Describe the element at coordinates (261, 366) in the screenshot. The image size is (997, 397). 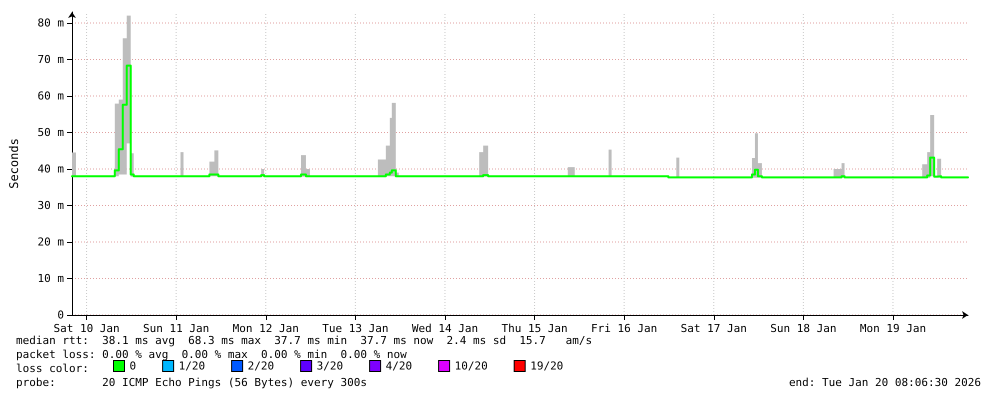
I see `legend-label: 2/20` at that location.